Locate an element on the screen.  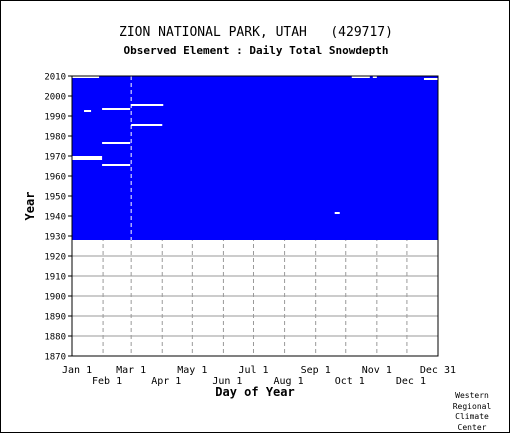
y-tick-label: 1880 is located at coordinates (55, 338).